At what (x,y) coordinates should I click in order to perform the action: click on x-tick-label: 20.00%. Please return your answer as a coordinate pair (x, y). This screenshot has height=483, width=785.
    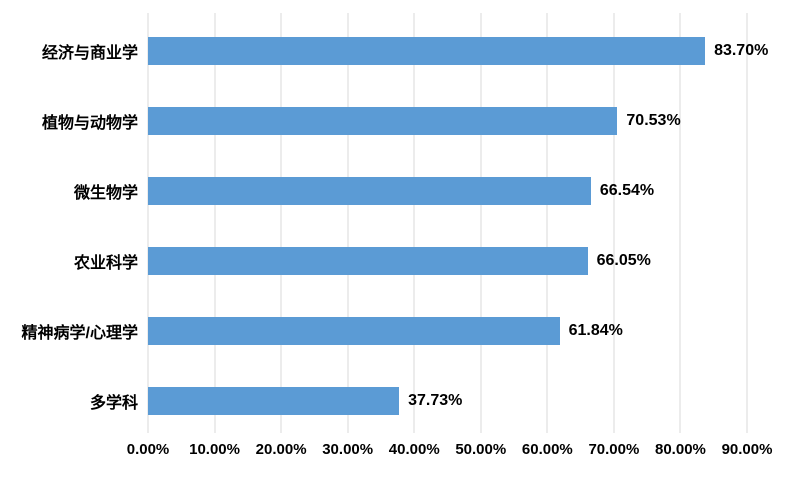
    Looking at the image, I should click on (281, 449).